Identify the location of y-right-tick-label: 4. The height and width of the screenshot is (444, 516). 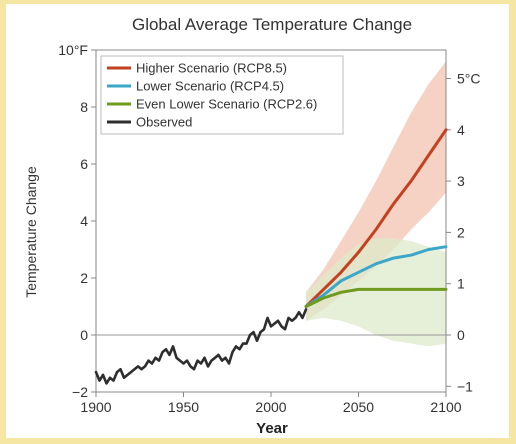
(461, 130).